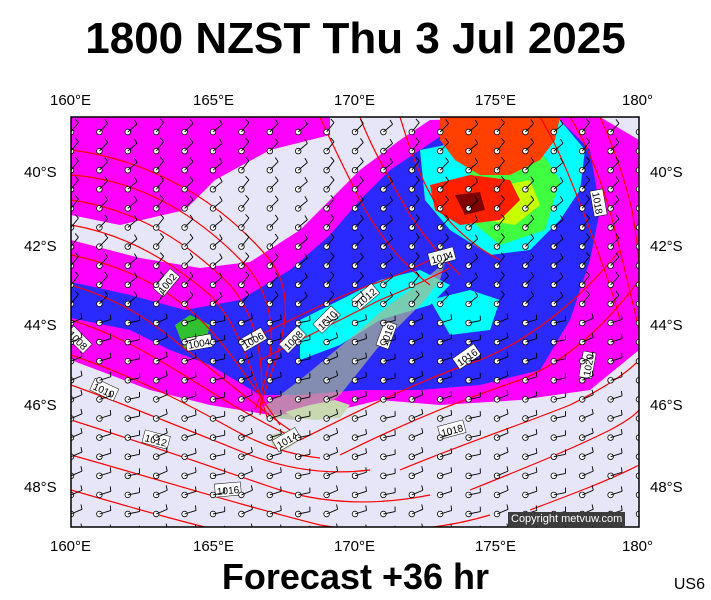  I want to click on lat-label-left-48: 48°S, so click(40, 487).